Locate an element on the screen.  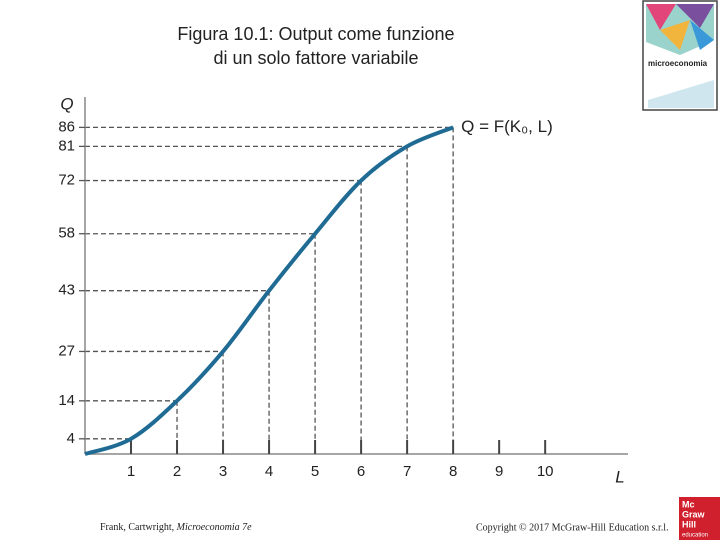
x-tick-label: 4 is located at coordinates (269, 471).